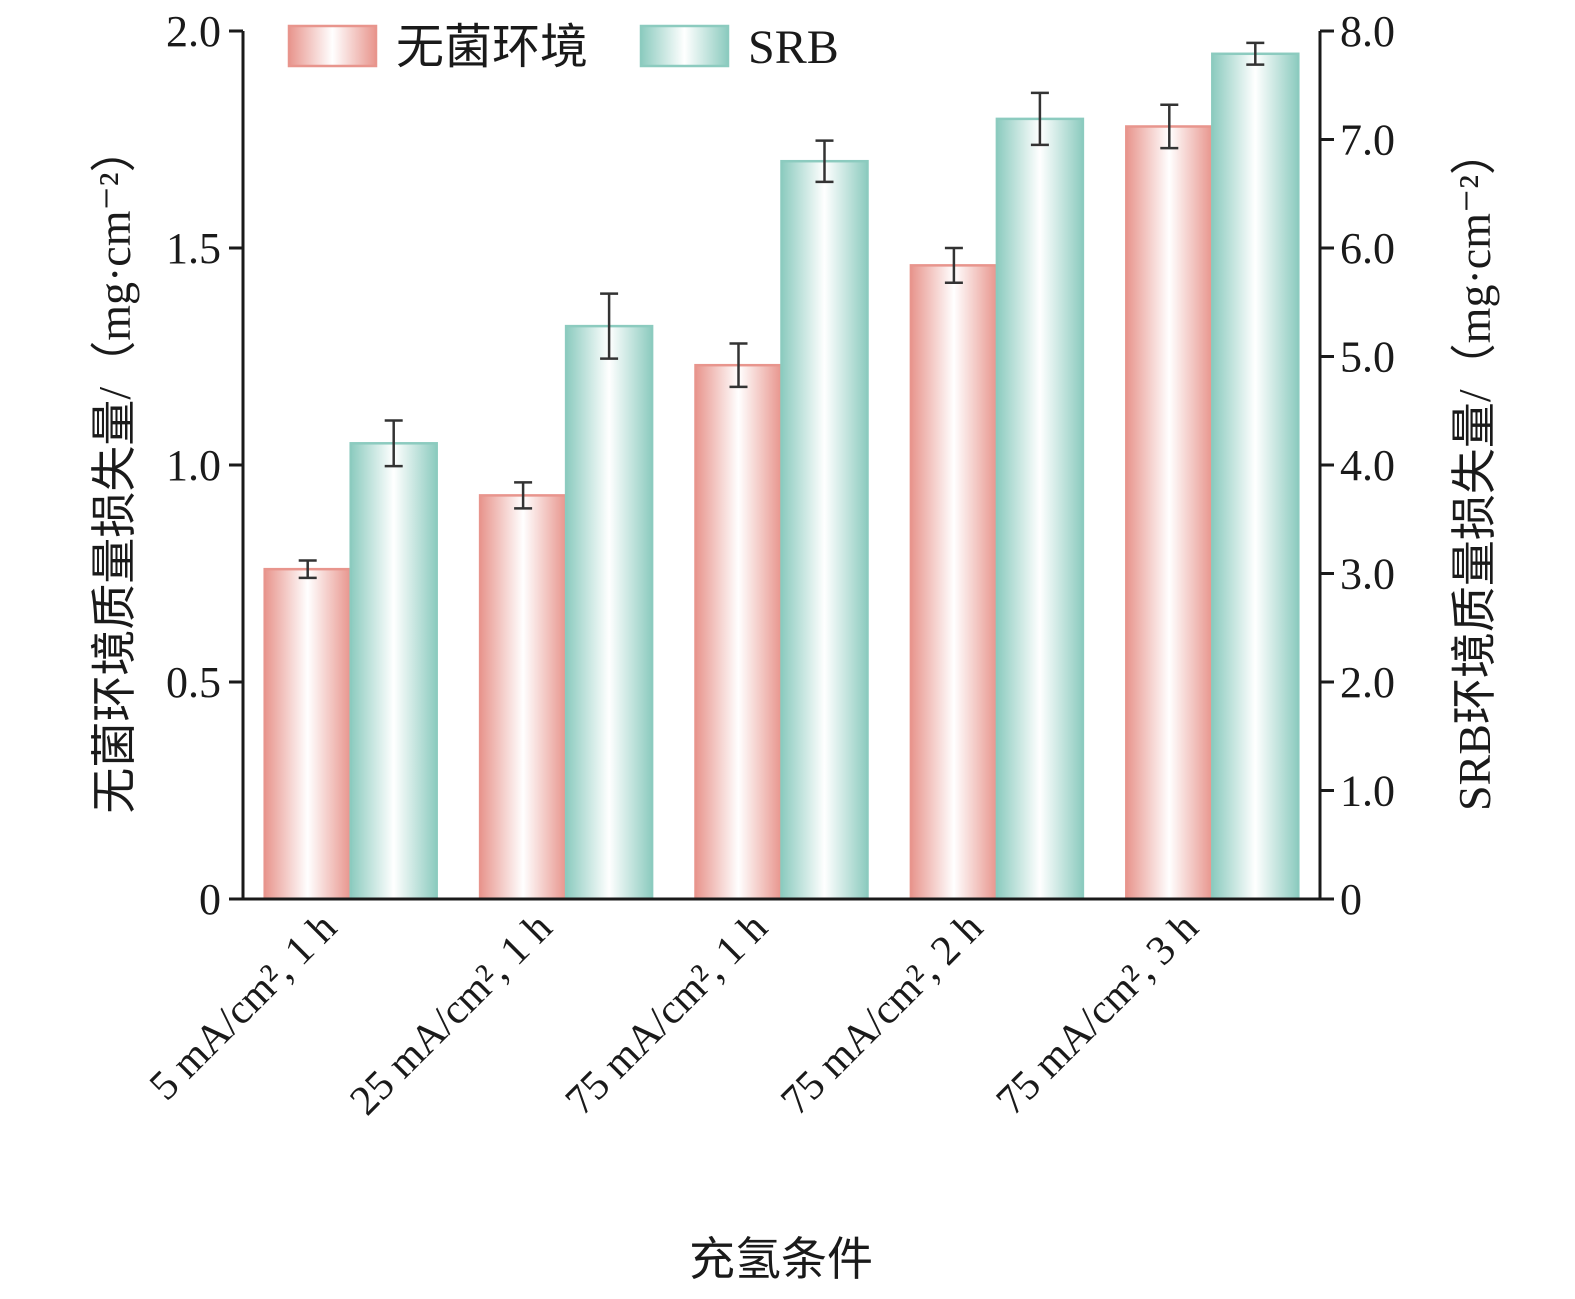  Describe the element at coordinates (114, 469) in the screenshot. I see `y-axis-title: 无菌环境质量损失量/（mg·cm⁻²）` at that location.